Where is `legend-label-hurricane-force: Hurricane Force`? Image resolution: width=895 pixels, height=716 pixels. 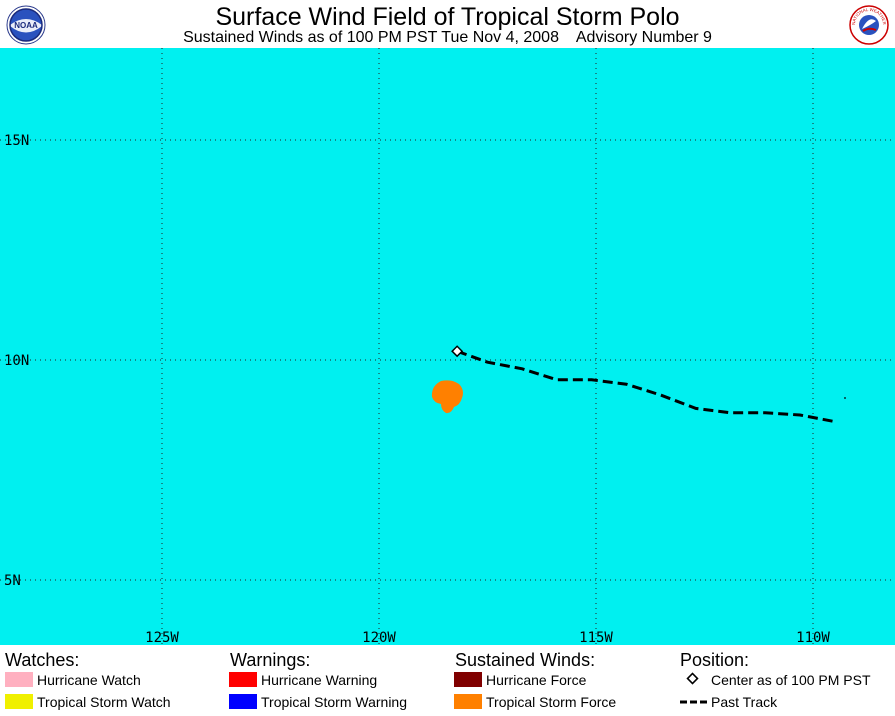
legend-label-hurricane-force: Hurricane Force is located at coordinates (536, 680).